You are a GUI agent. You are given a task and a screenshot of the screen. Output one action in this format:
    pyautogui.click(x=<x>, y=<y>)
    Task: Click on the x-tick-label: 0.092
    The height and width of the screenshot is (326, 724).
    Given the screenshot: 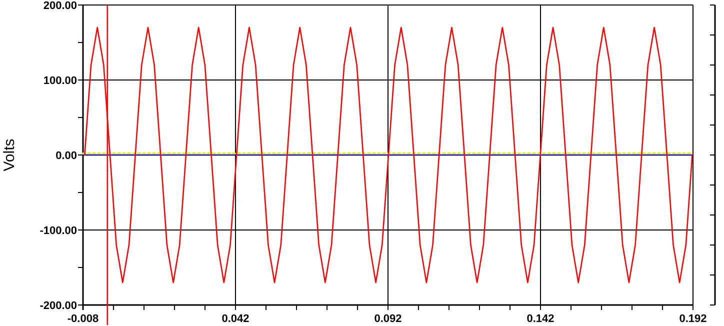 What is the action you would take?
    pyautogui.click(x=388, y=319)
    